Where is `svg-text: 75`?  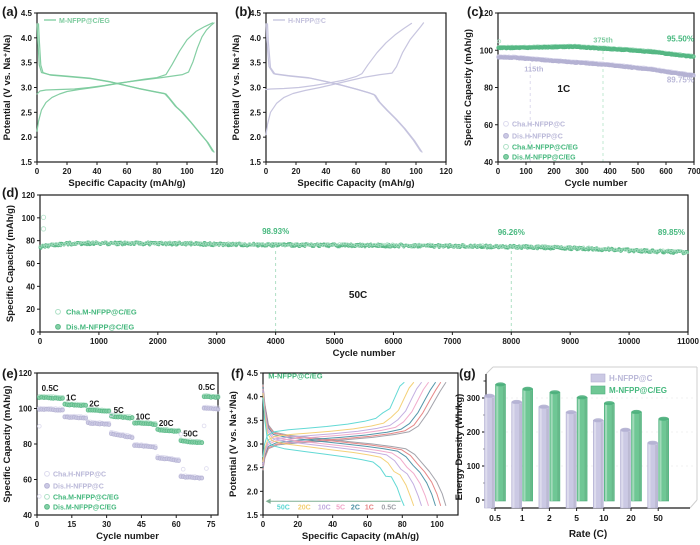 svg-text: 75 is located at coordinates (211, 524).